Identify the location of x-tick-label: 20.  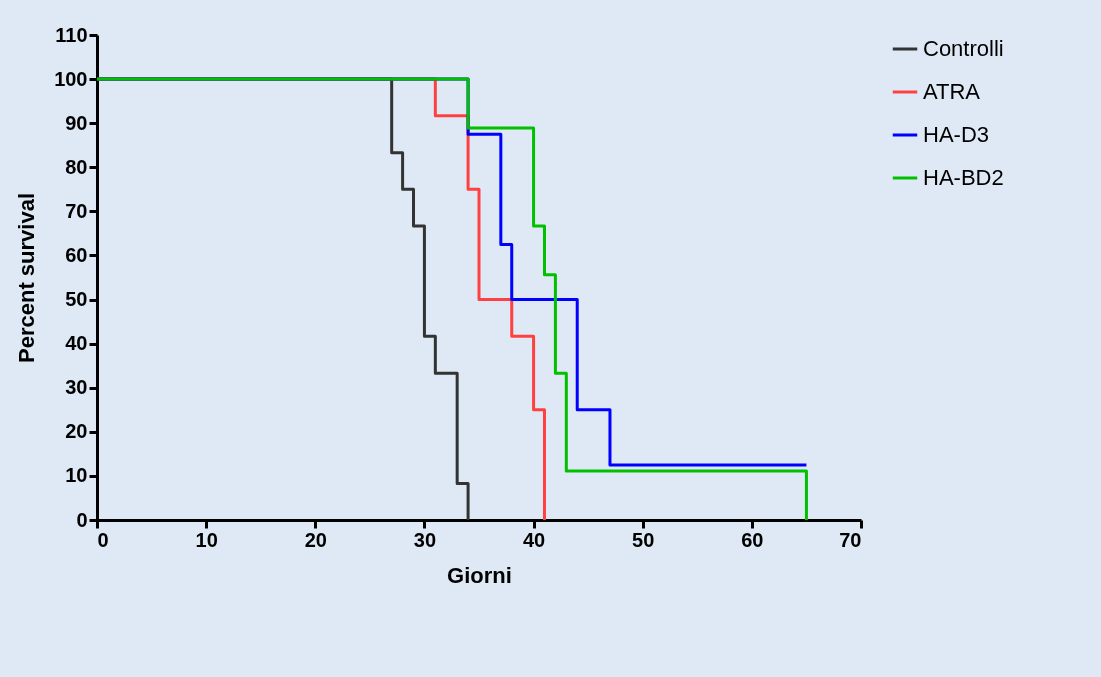
(315, 539).